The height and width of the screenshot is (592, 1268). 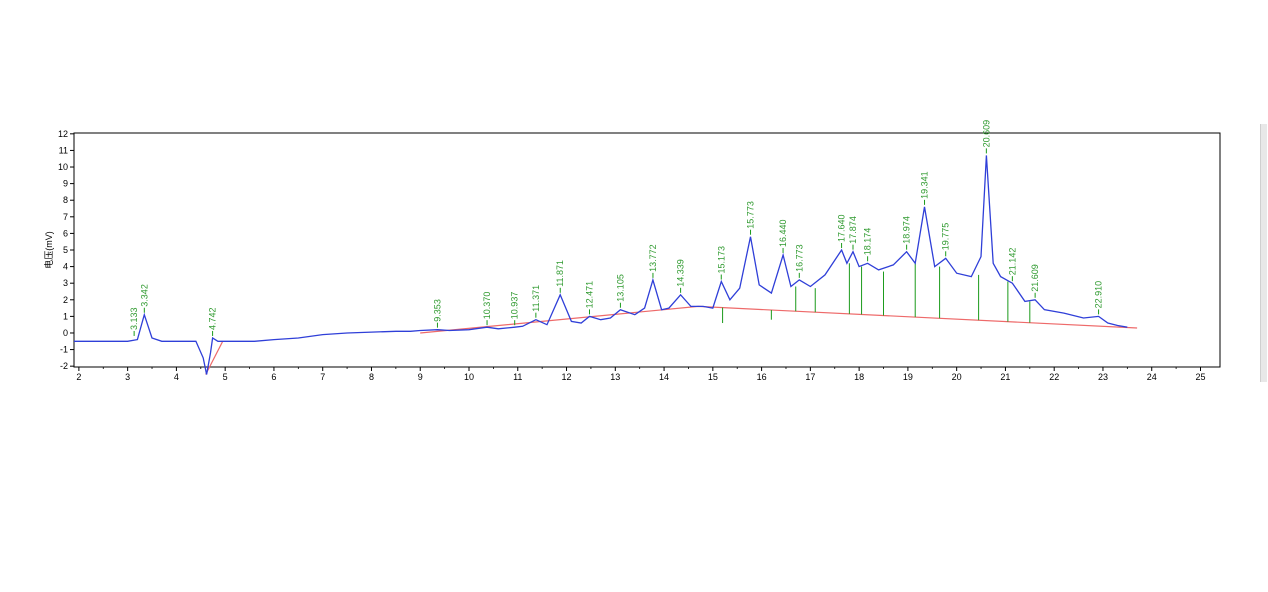 What do you see at coordinates (1005, 377) in the screenshot?
I see `x-tick-label: 21` at bounding box center [1005, 377].